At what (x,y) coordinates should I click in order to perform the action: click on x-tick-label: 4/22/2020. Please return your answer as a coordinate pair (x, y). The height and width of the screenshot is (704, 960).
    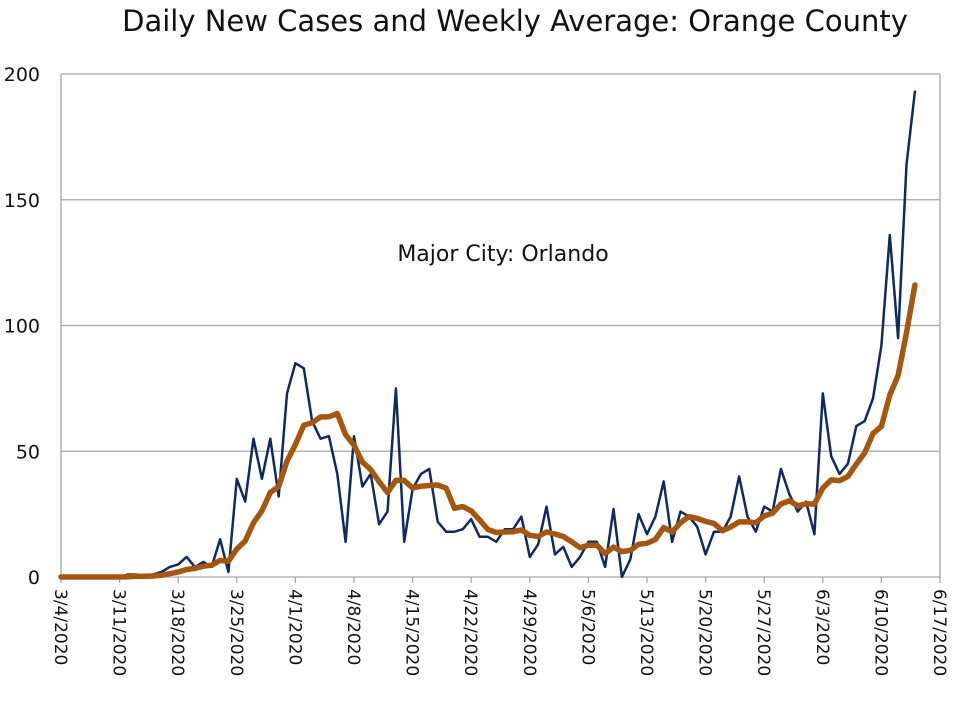
    Looking at the image, I should click on (470, 632).